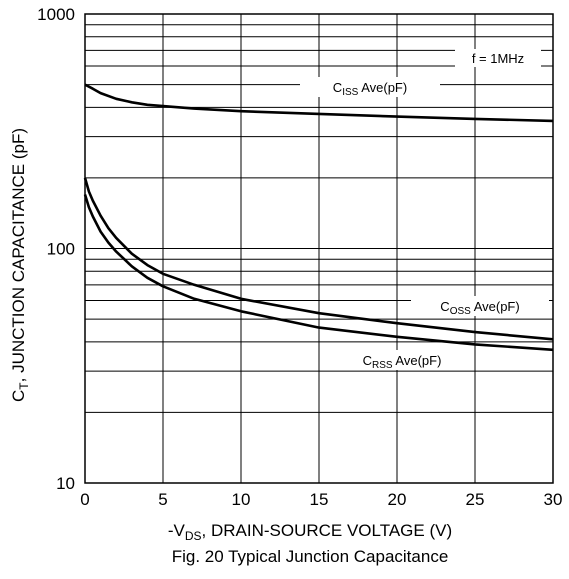 The width and height of the screenshot is (569, 579). I want to click on x-tick-labels: 0 5 10 15 20 25 30, so click(321, 499).